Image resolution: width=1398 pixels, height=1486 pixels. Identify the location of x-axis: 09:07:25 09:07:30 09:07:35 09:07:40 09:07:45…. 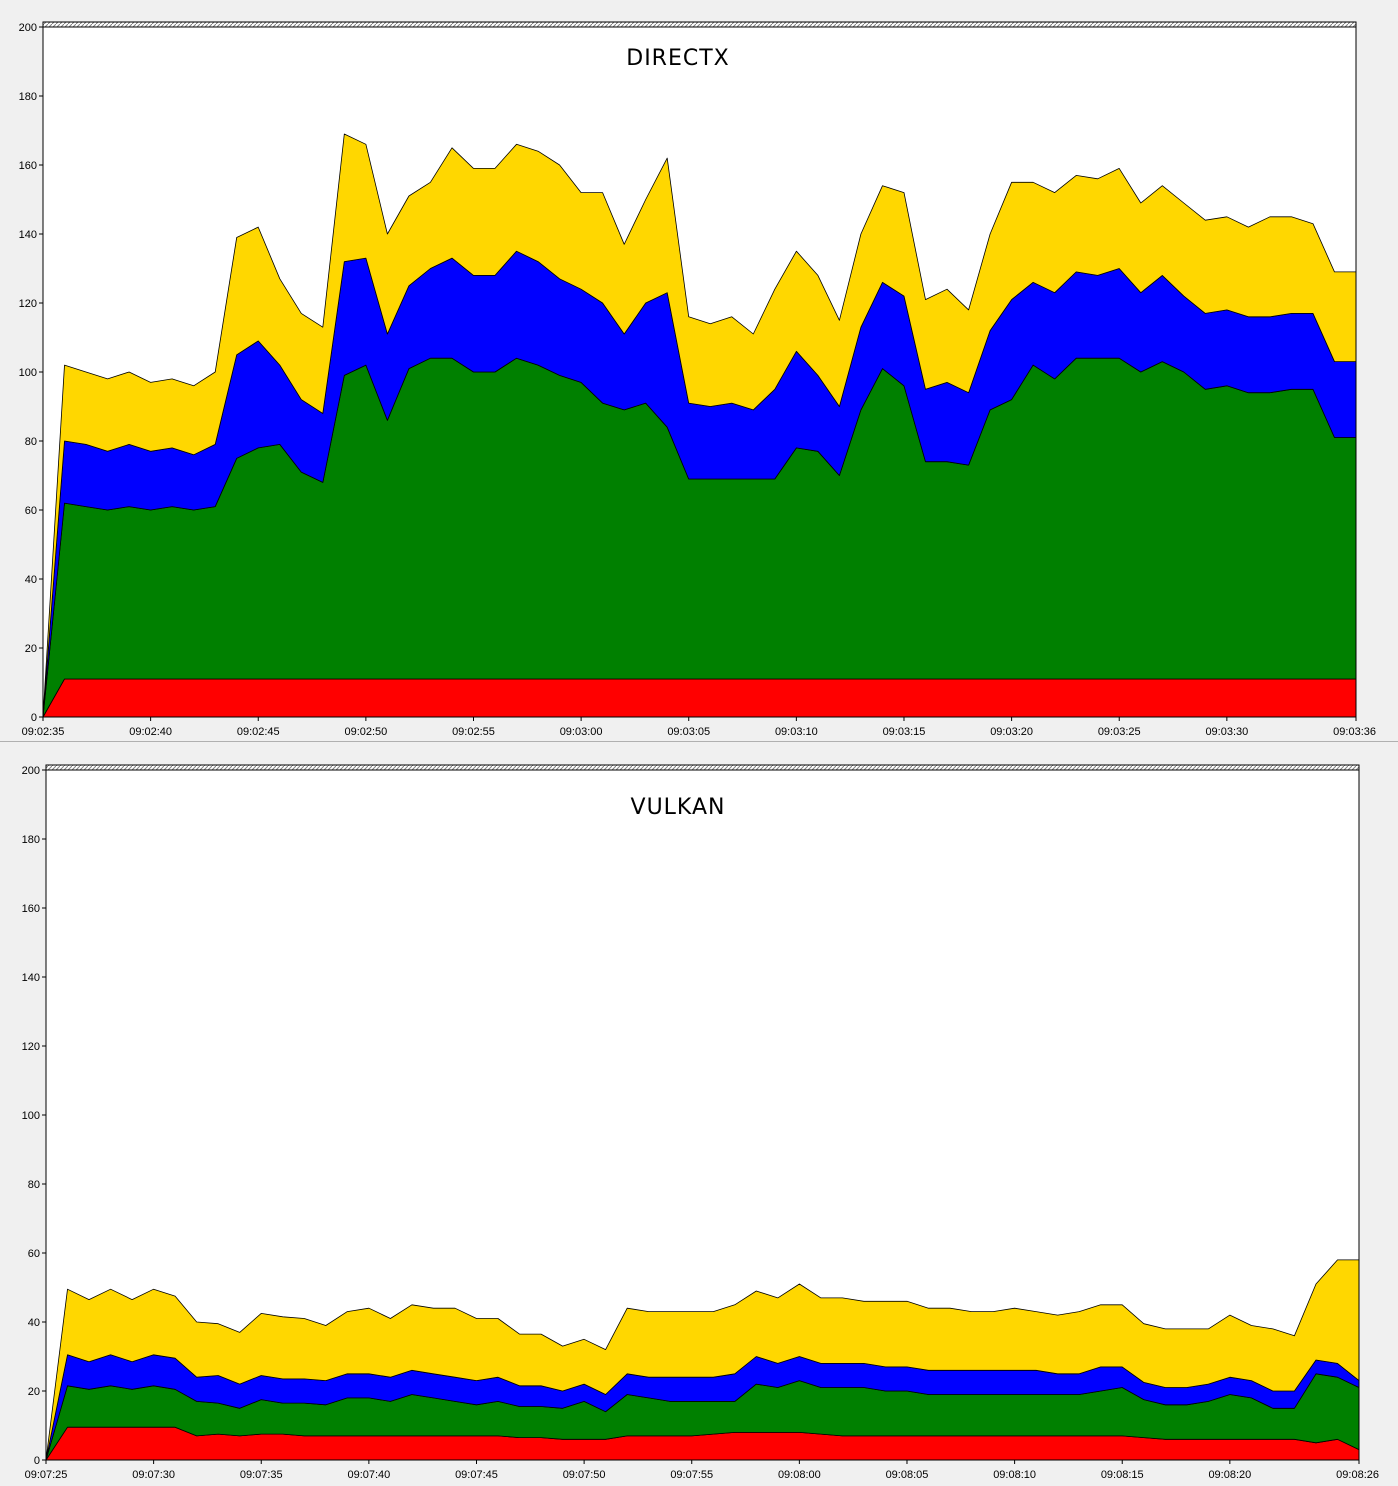
(702, 1470).